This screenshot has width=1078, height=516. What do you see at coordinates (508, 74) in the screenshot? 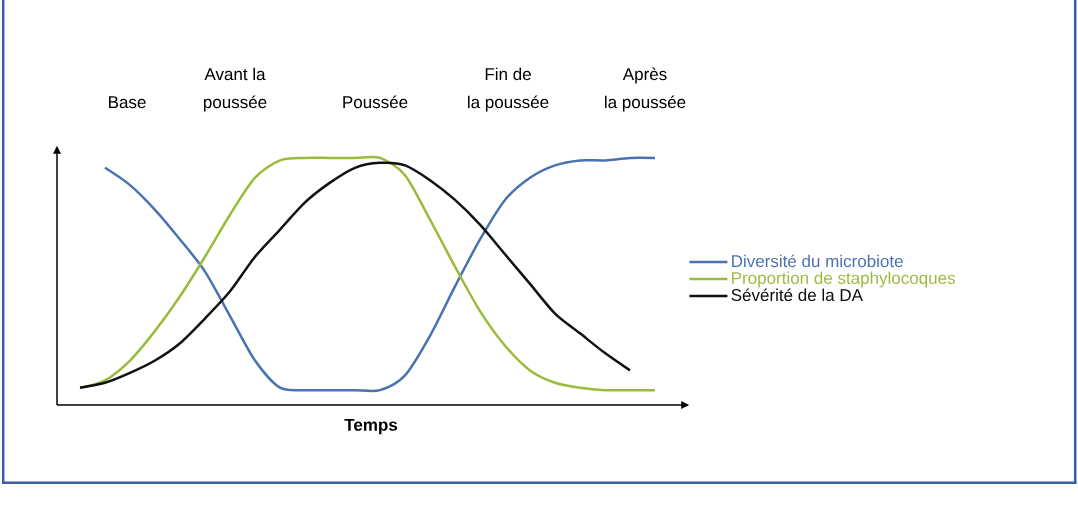
I see `text: Fin de` at bounding box center [508, 74].